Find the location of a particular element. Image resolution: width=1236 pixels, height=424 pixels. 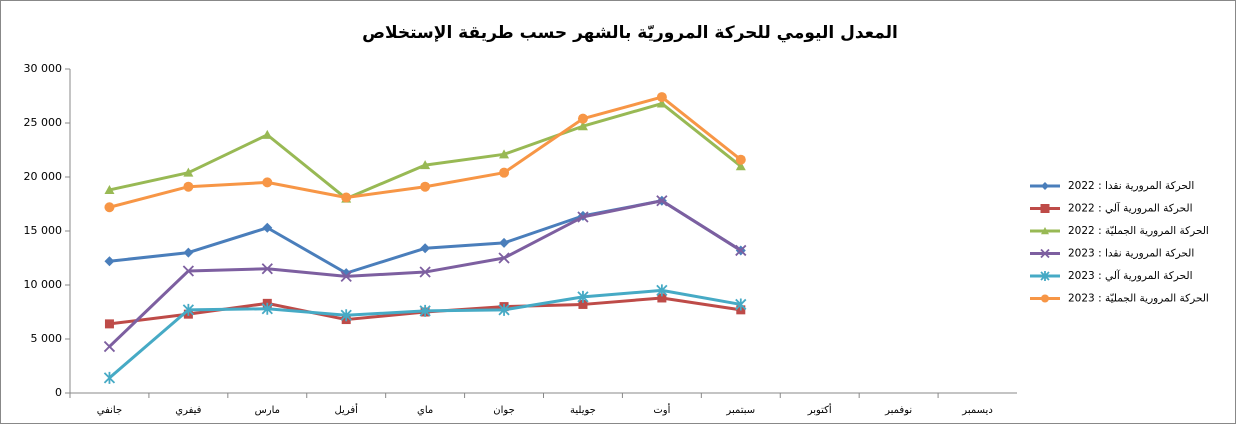

legend-label: الحركة المرورية نقدا : 2022 is located at coordinates (1131, 186).